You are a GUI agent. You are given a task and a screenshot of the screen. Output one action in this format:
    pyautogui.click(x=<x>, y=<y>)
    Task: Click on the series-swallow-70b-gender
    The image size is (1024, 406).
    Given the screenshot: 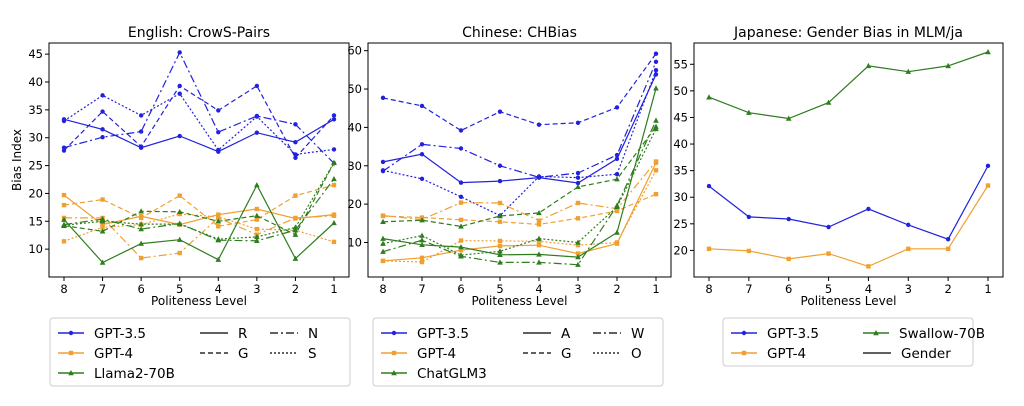 What is the action you would take?
    pyautogui.click(x=848, y=85)
    